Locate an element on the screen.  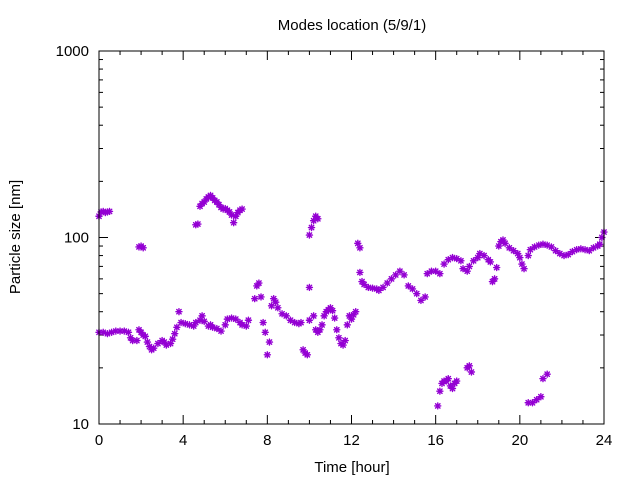
x-tick-label: 4 is located at coordinates (183, 440).